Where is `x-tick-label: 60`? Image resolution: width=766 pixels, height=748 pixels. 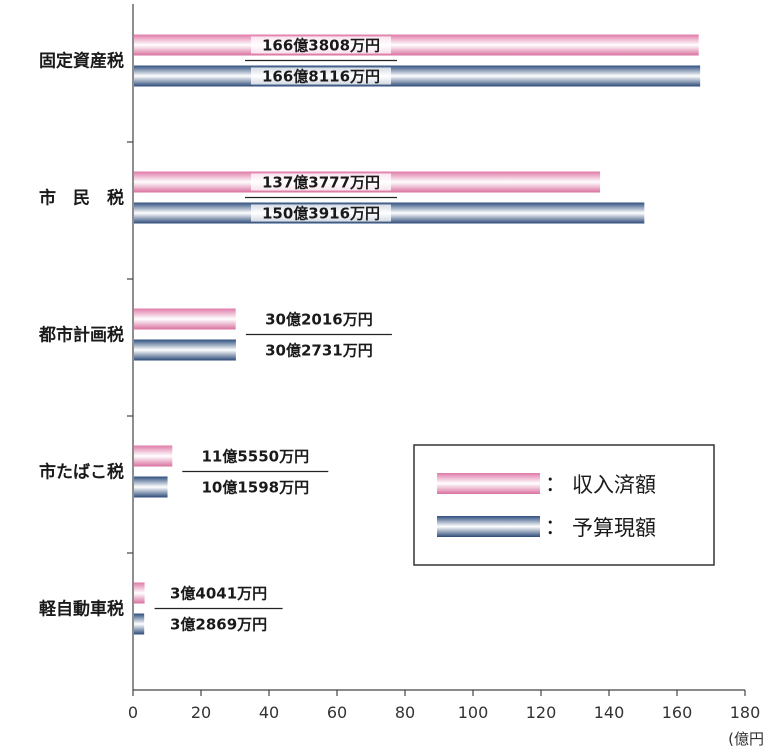 x-tick-label: 60 is located at coordinates (337, 712).